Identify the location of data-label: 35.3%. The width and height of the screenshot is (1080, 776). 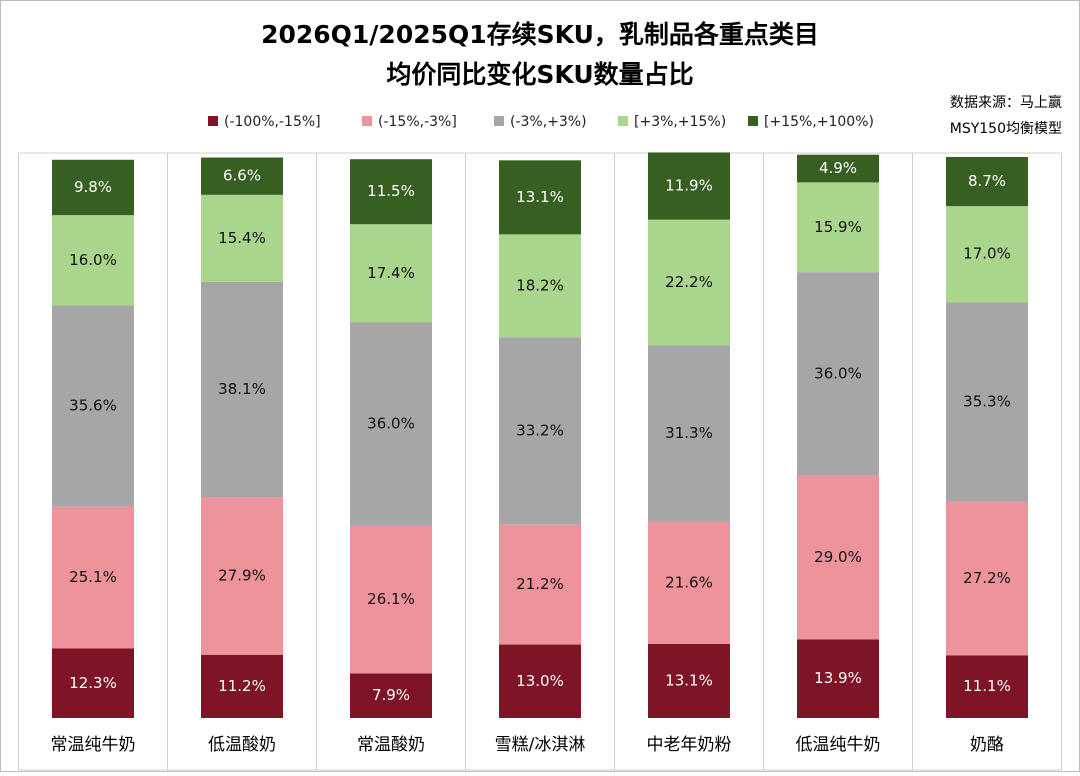
(987, 401).